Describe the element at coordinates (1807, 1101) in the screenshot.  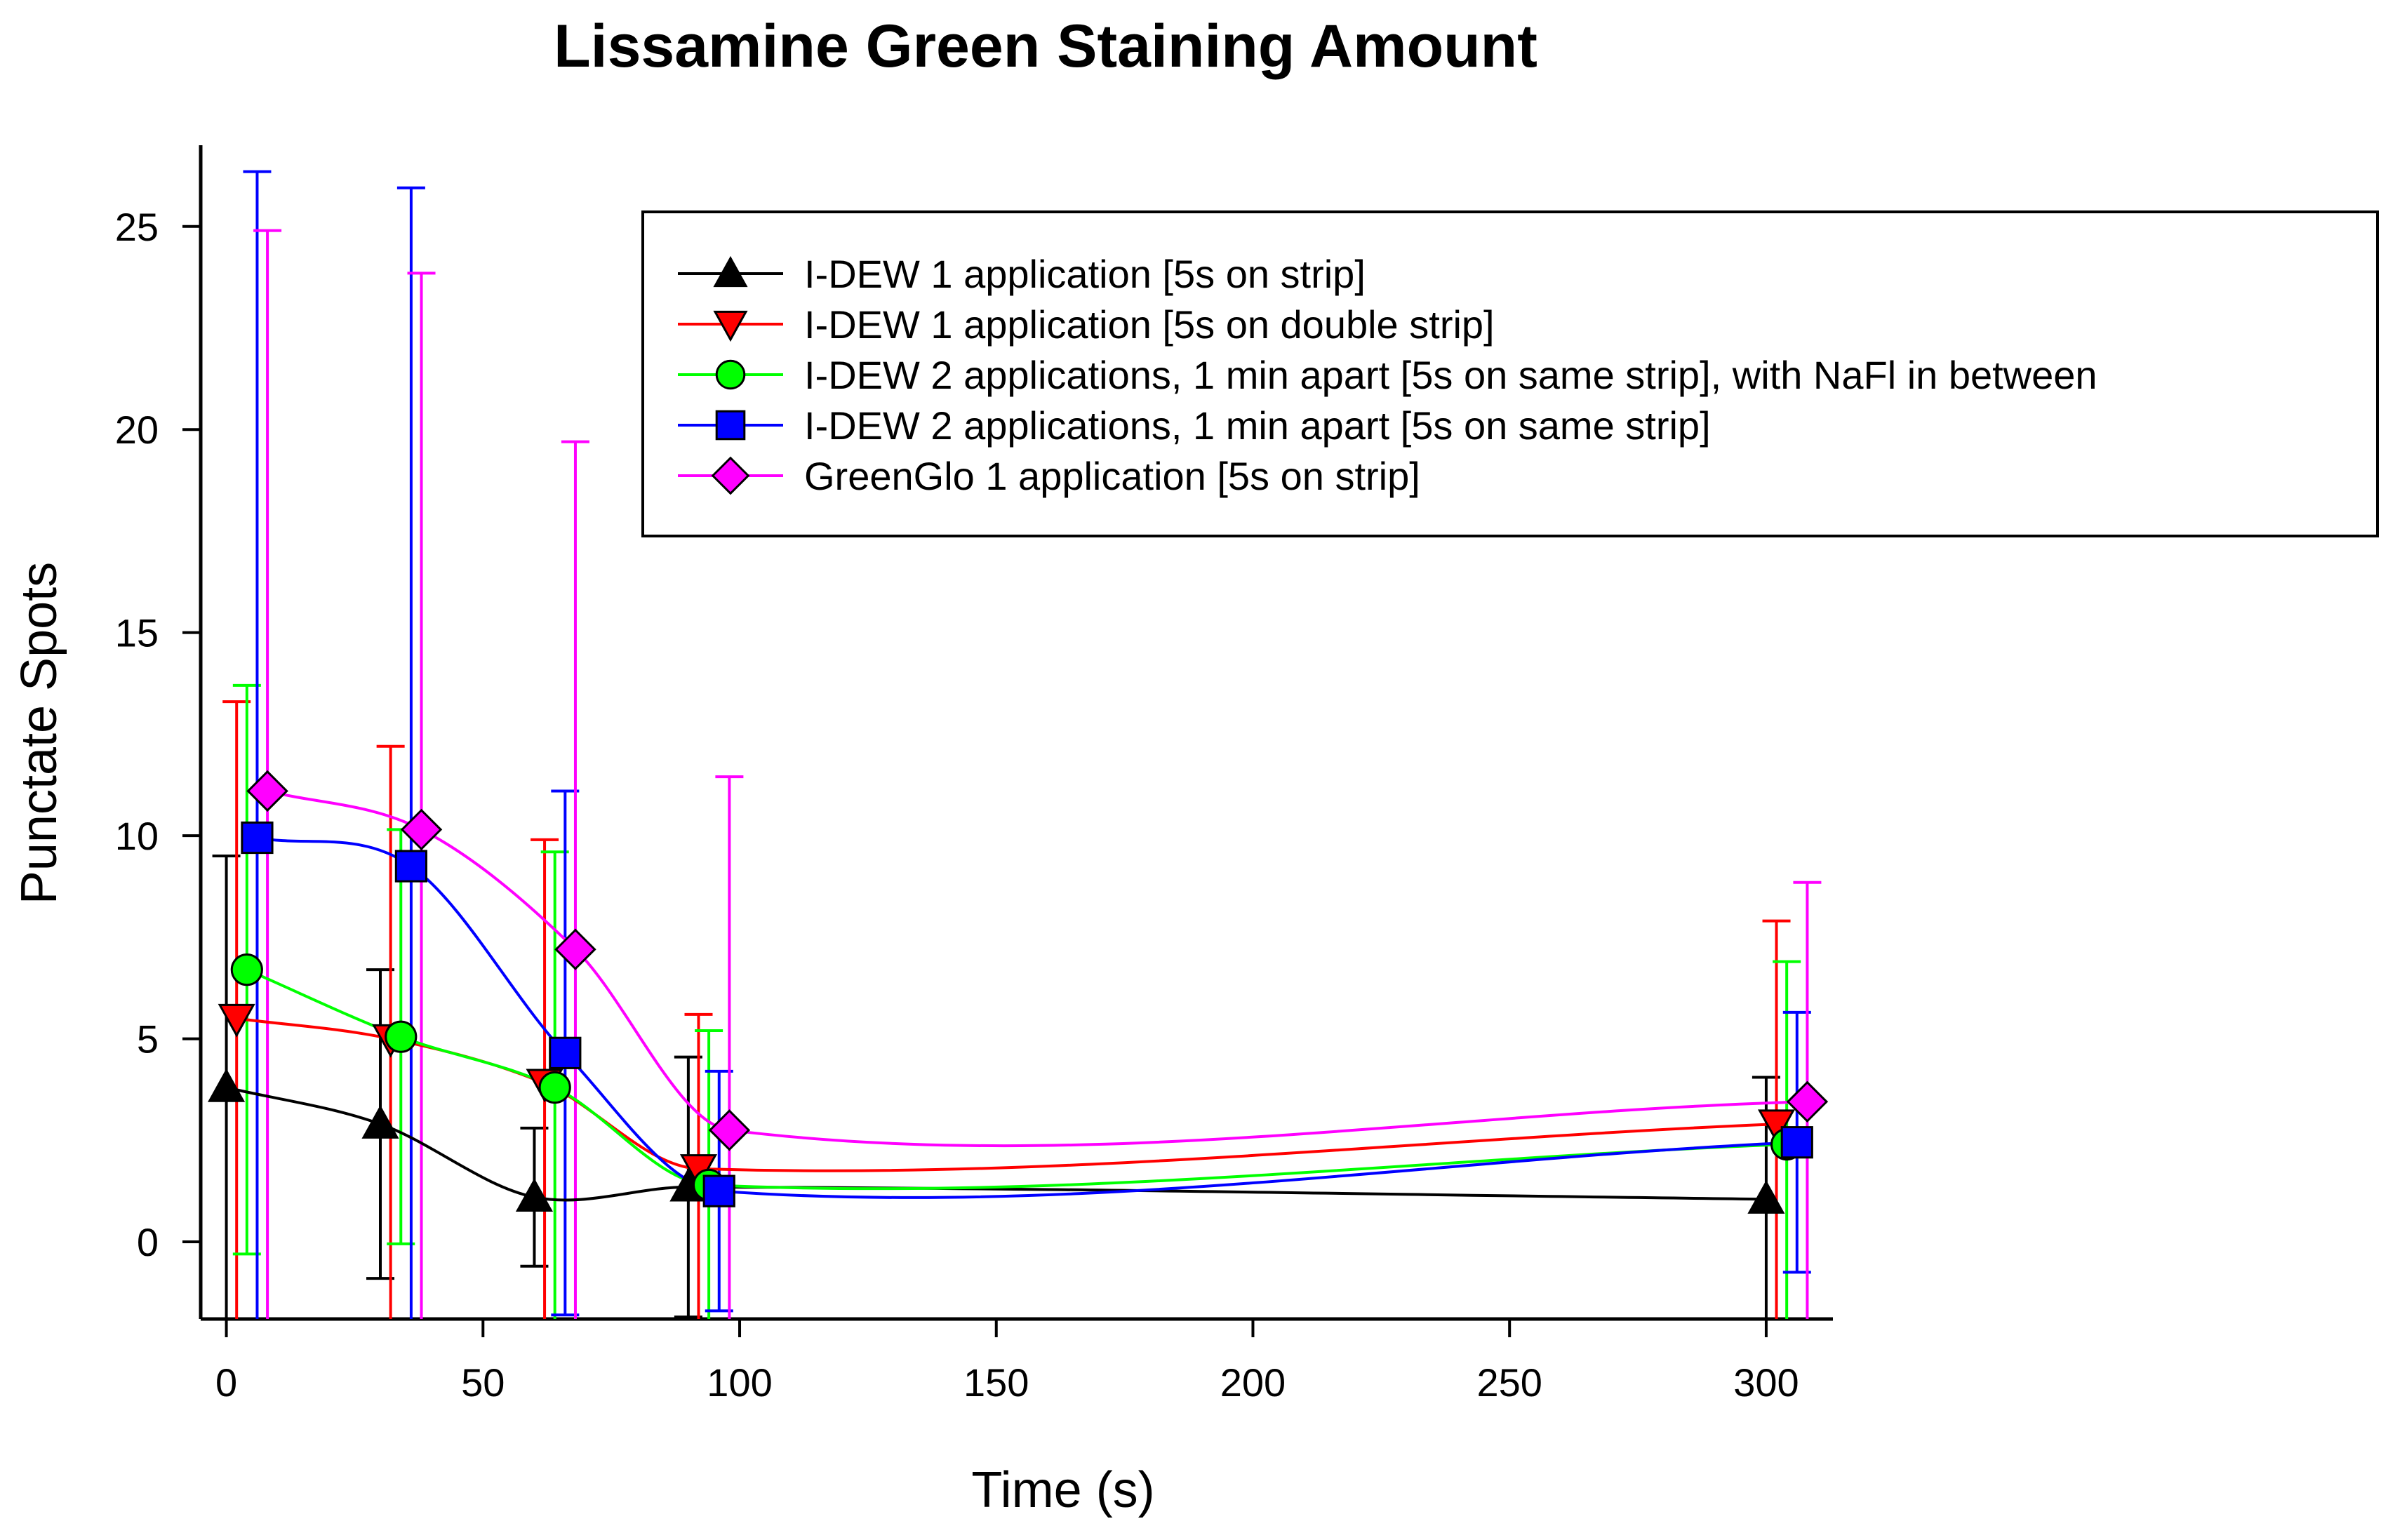
I see `data-point-s4-p4` at that location.